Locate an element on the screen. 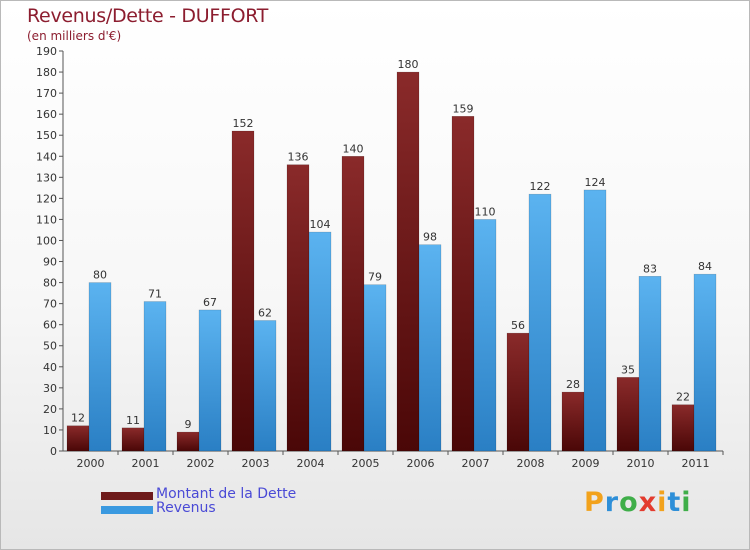 The width and height of the screenshot is (750, 550). legend-swatch-debt is located at coordinates (127, 496).